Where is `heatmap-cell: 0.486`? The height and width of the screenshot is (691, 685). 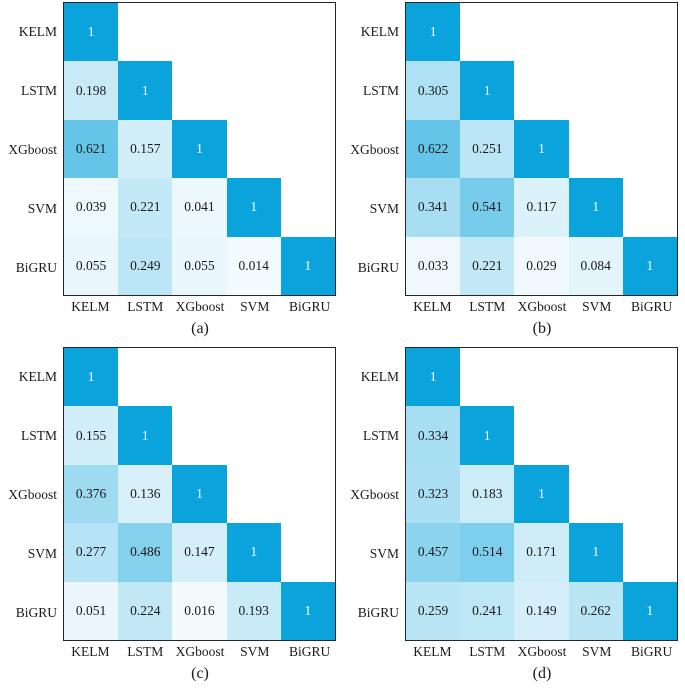
heatmap-cell: 0.486 is located at coordinates (145, 552).